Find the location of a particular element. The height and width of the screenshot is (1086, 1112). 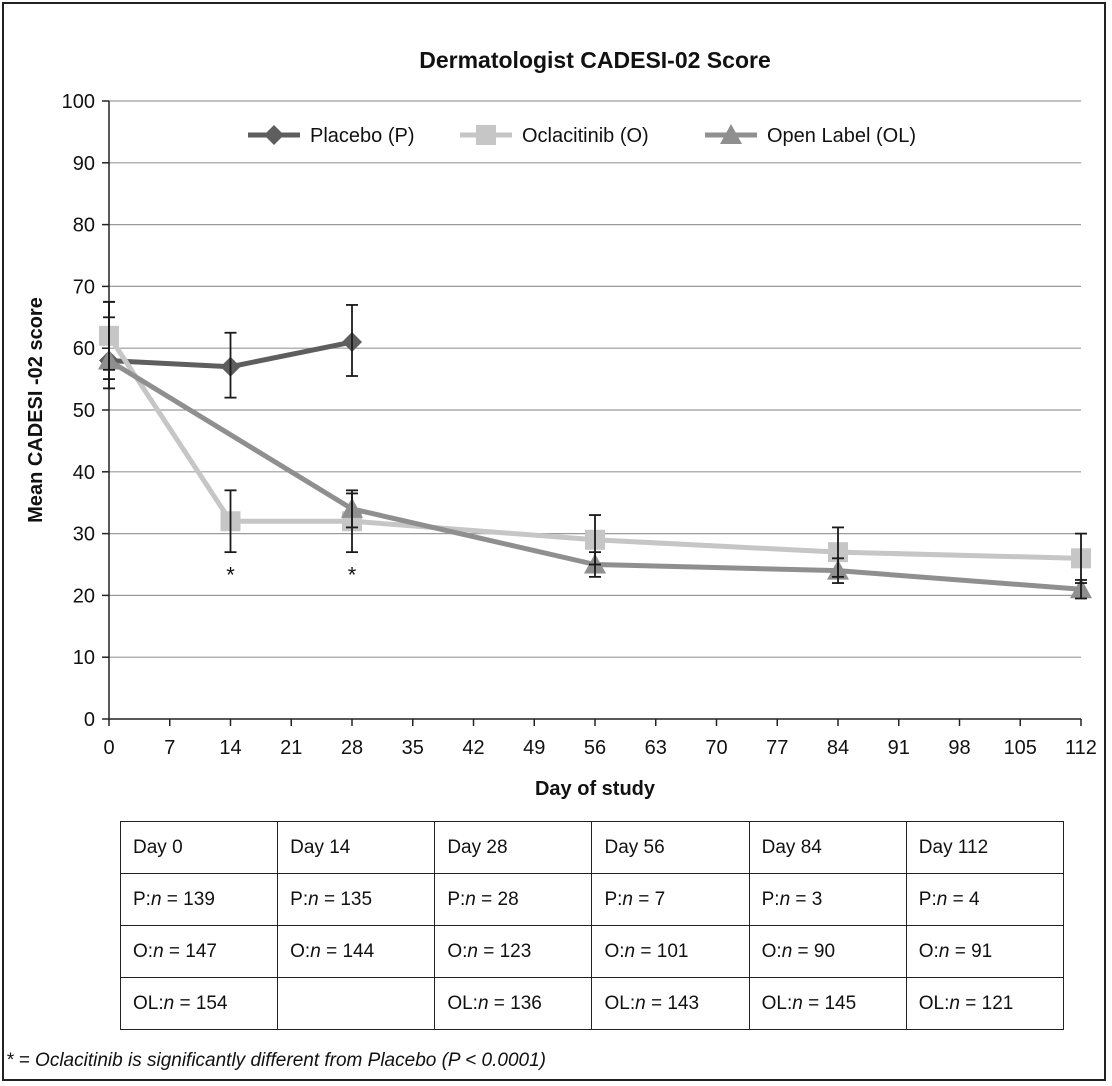

x-axis-label: Day of study is located at coordinates (595, 789).